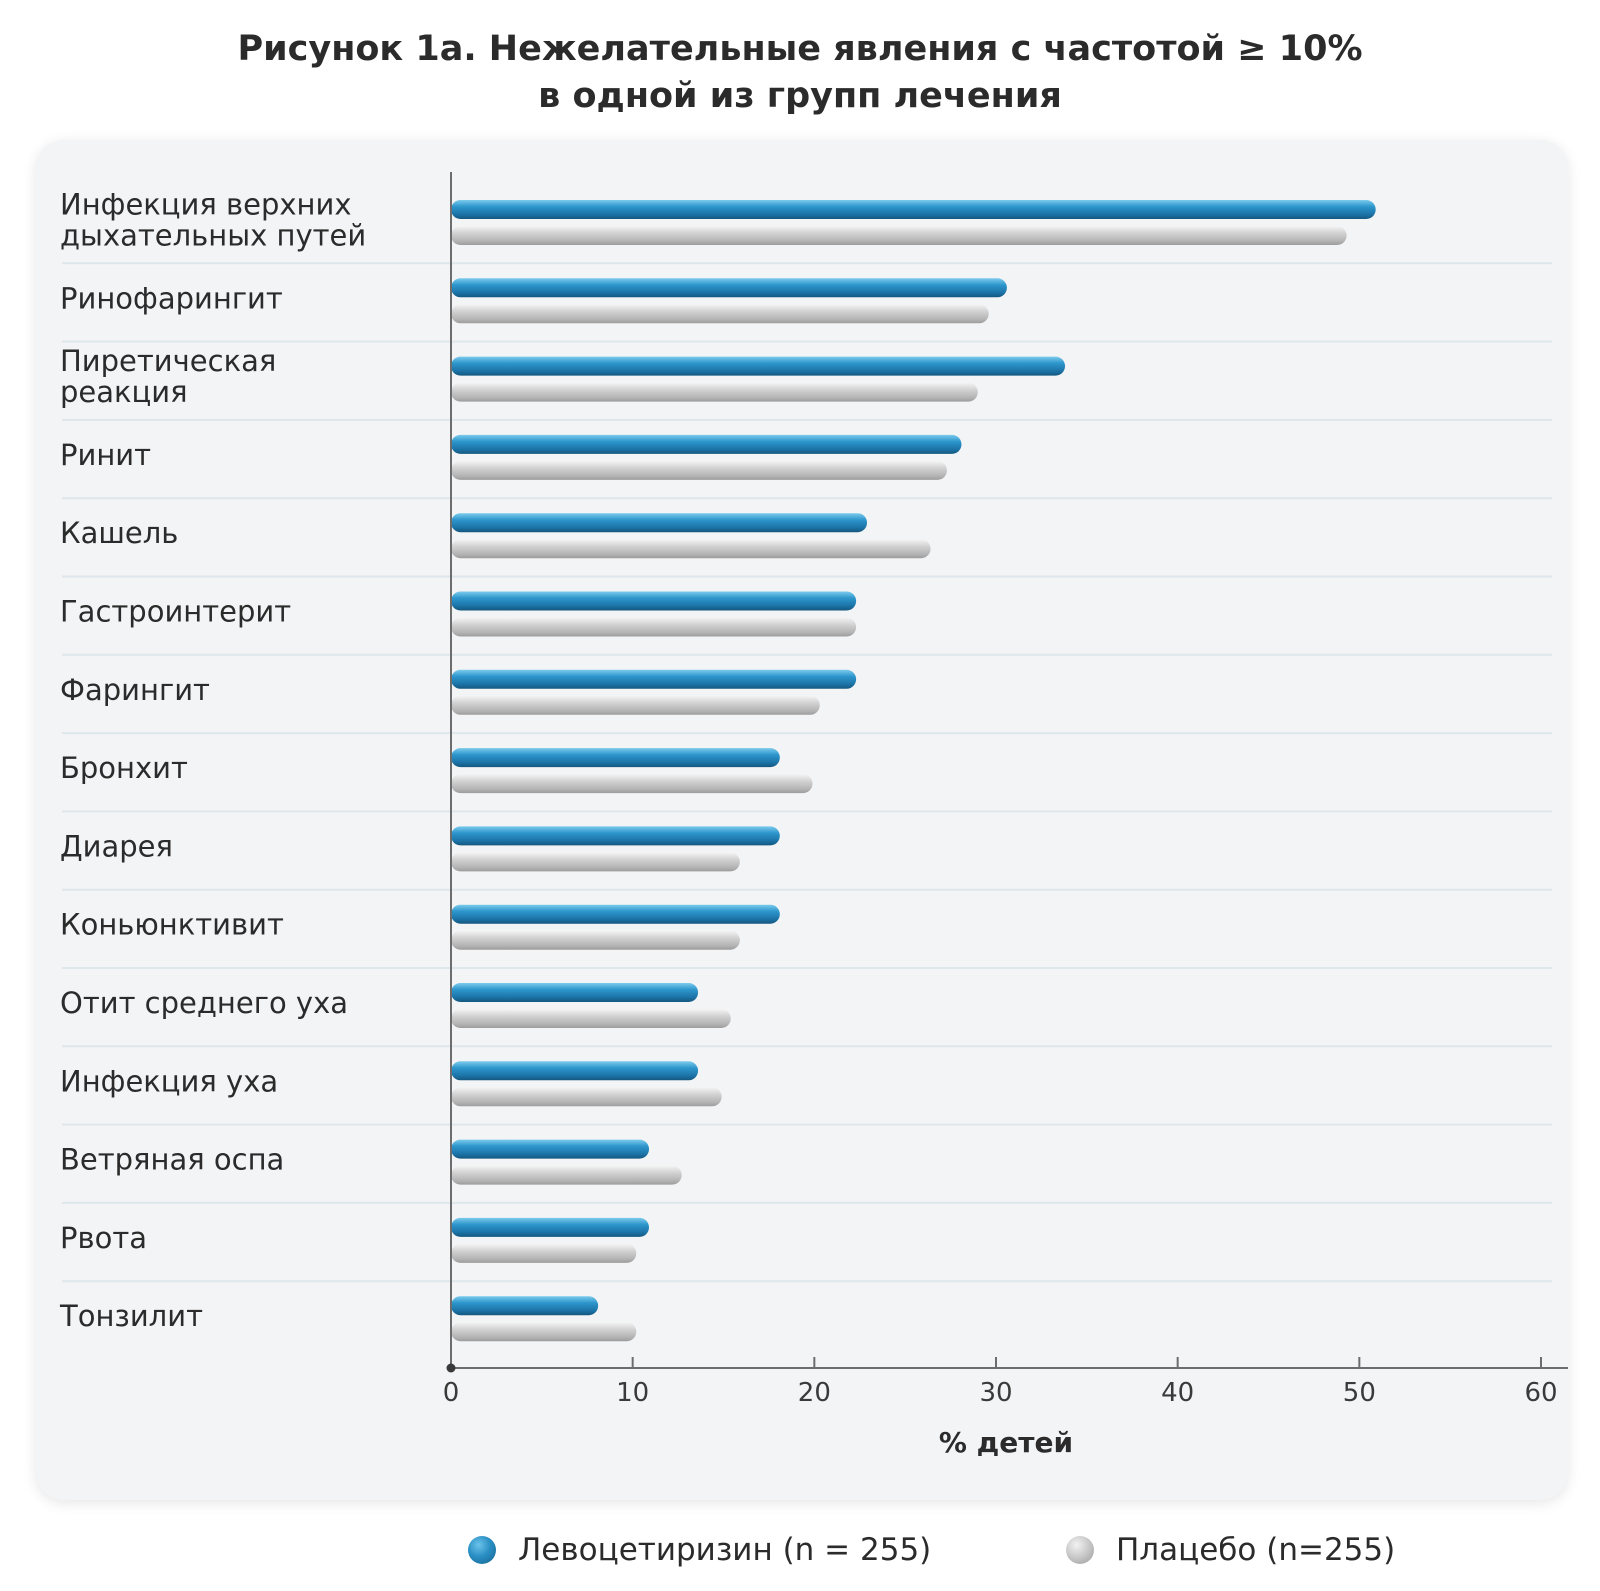 Image resolution: width=1600 pixels, height=1591 pixels. What do you see at coordinates (168, 376) in the screenshot?
I see `category-label: Пиретическая реакция` at bounding box center [168, 376].